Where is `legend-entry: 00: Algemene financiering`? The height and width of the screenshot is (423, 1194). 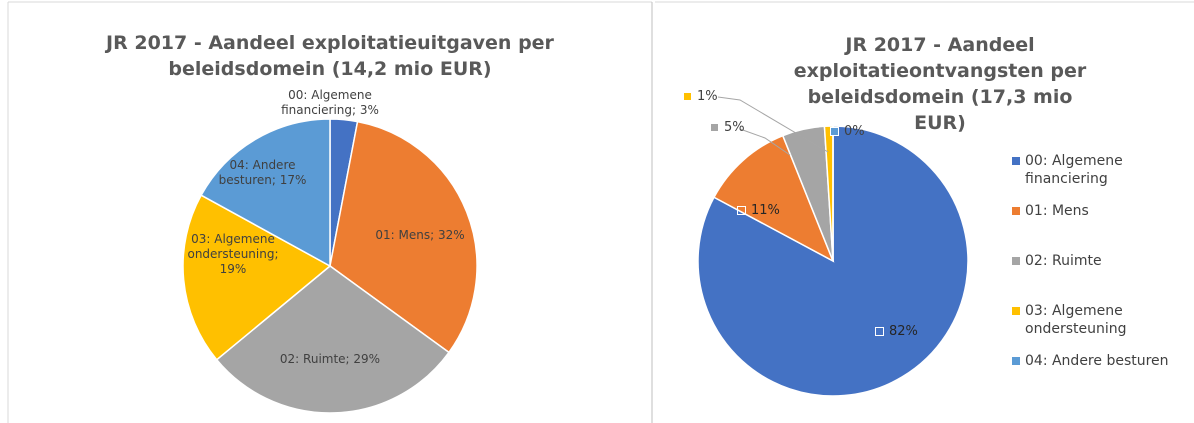 legend-entry: 00: Algemene financiering is located at coordinates (1101, 170).